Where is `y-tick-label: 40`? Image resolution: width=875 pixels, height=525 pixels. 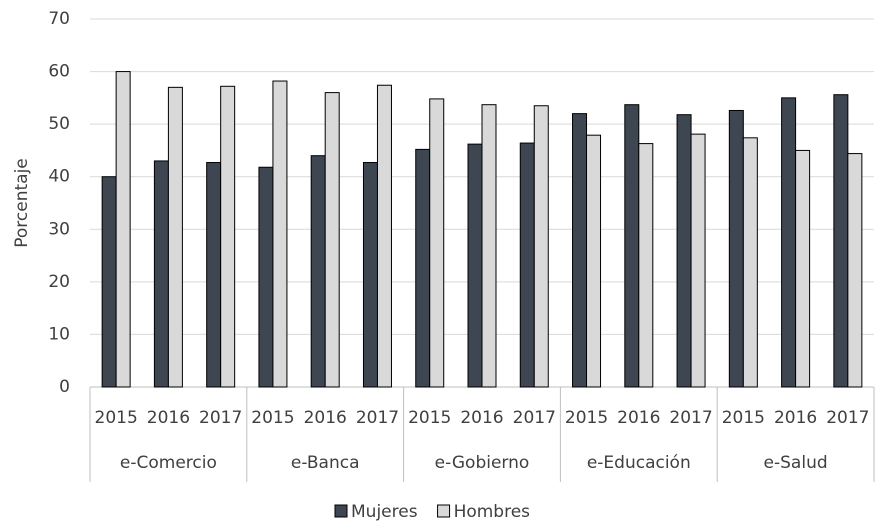 y-tick-label: 40 is located at coordinates (59, 177).